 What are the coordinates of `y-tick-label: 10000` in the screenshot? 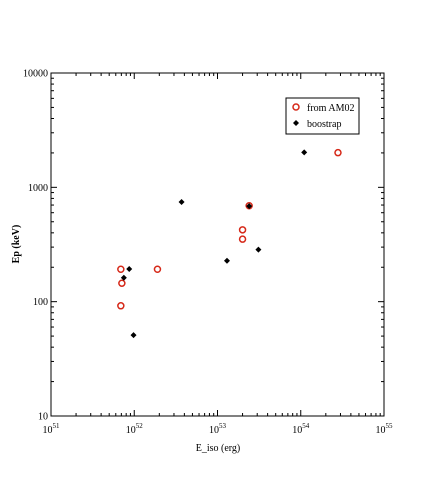 It's located at (35, 74).